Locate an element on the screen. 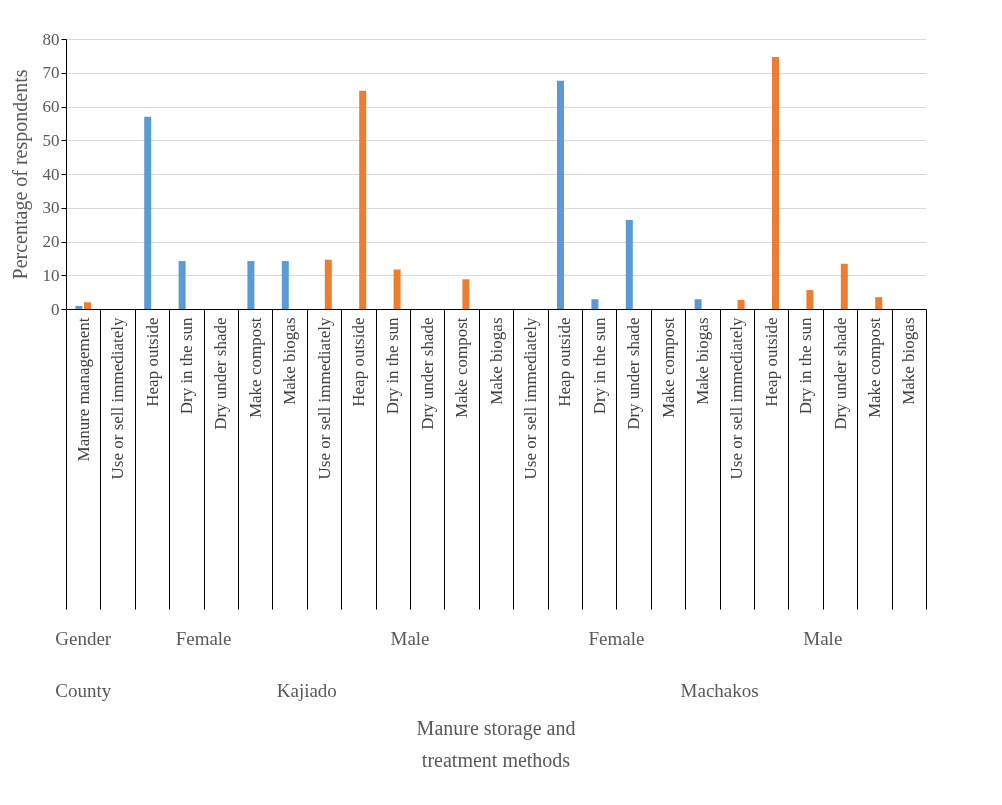 This screenshot has height=805, width=1002. y-tick-label: 30 is located at coordinates (51, 208).